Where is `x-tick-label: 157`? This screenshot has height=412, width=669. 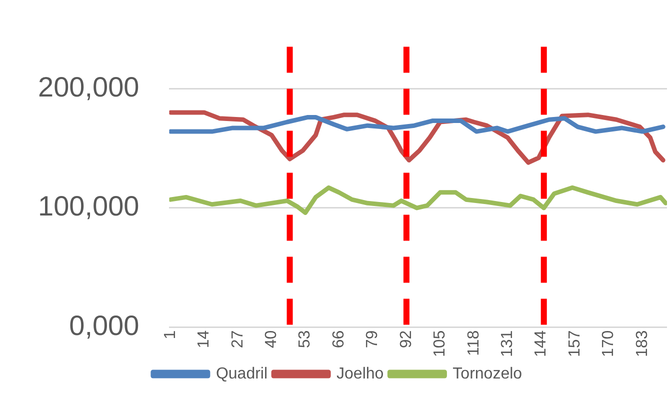
x-tick-label: 157 is located at coordinates (575, 344).